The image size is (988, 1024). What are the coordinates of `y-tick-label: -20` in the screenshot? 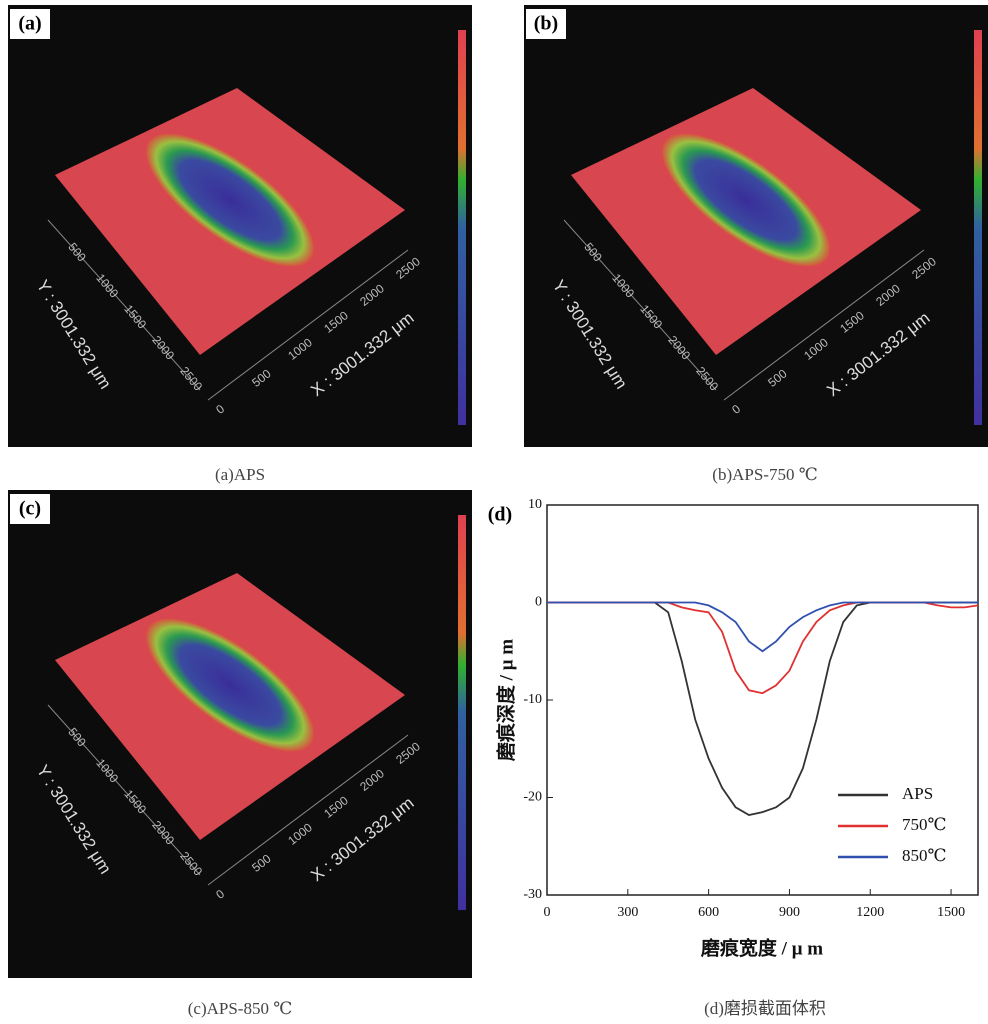 It's located at (532, 797).